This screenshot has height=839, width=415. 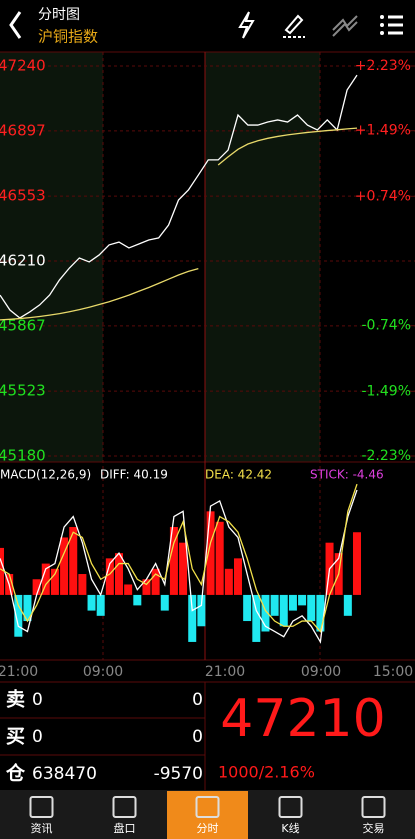 What do you see at coordinates (290, 828) in the screenshot?
I see `tab-label: K线` at bounding box center [290, 828].